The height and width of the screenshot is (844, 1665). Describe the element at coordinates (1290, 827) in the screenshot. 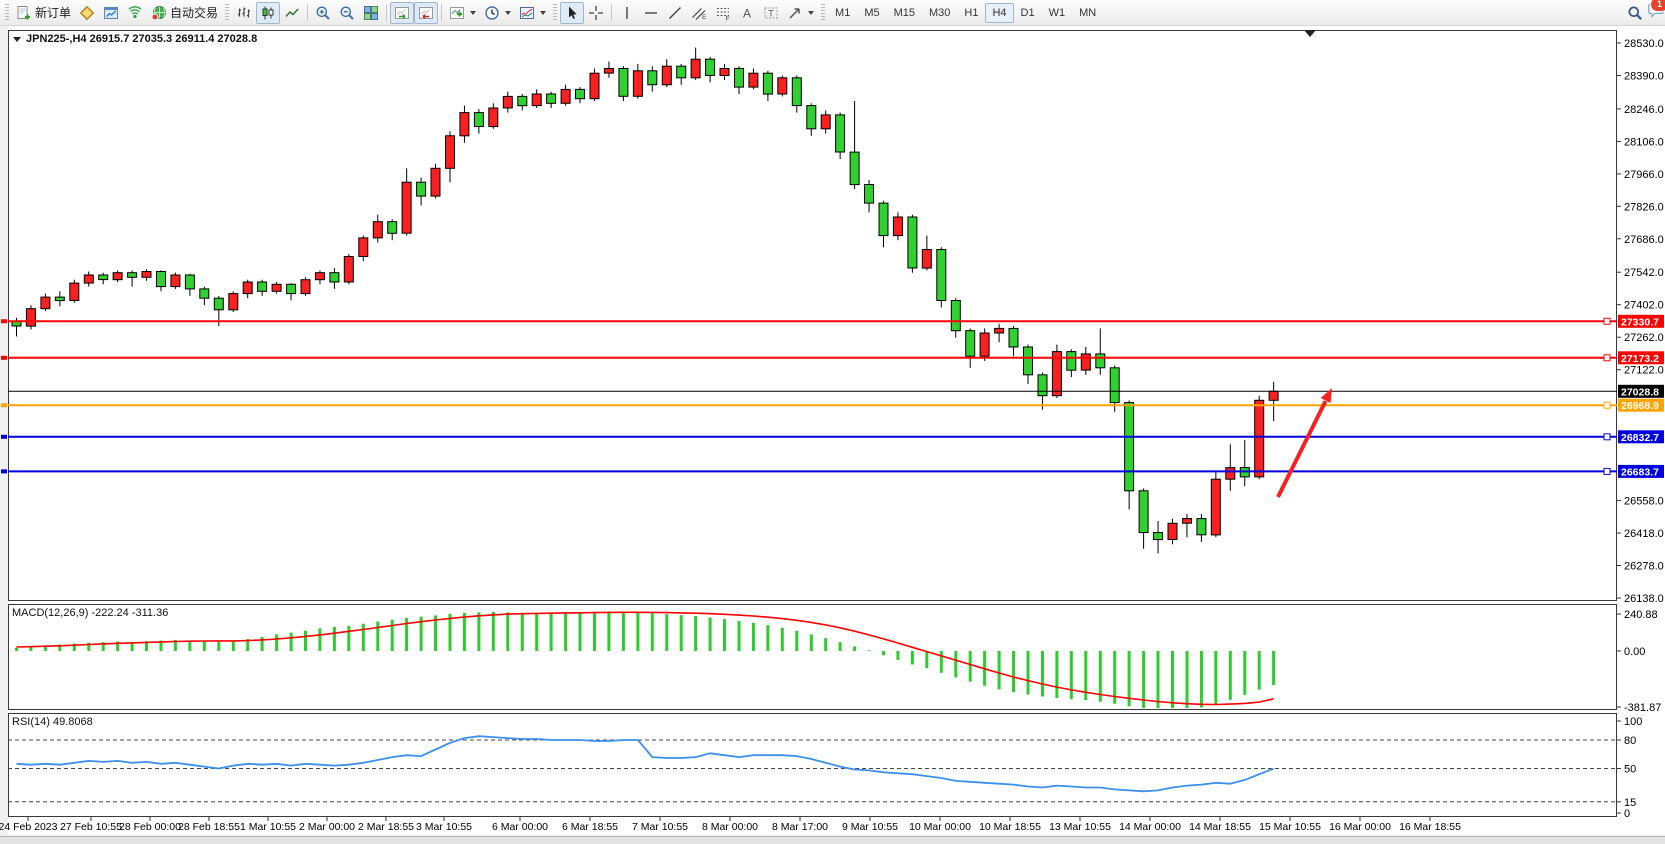

I see `time-axis-label: 15 Mar 10:55` at that location.